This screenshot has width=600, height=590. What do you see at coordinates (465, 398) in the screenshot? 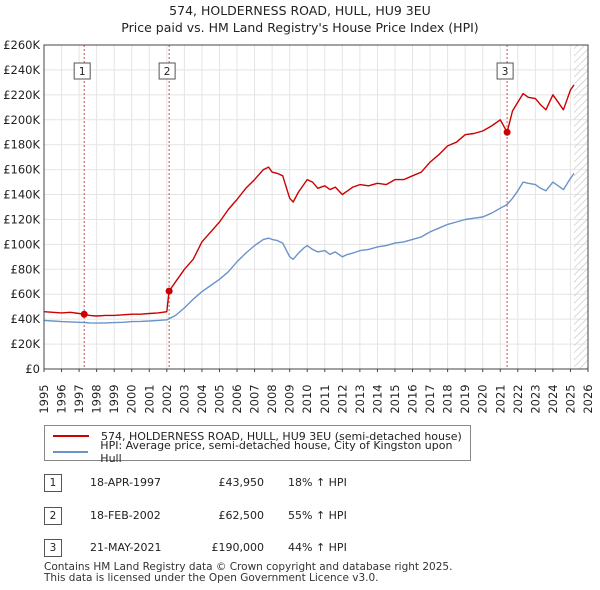
I see `x-tick-label: 2019` at bounding box center [465, 398].